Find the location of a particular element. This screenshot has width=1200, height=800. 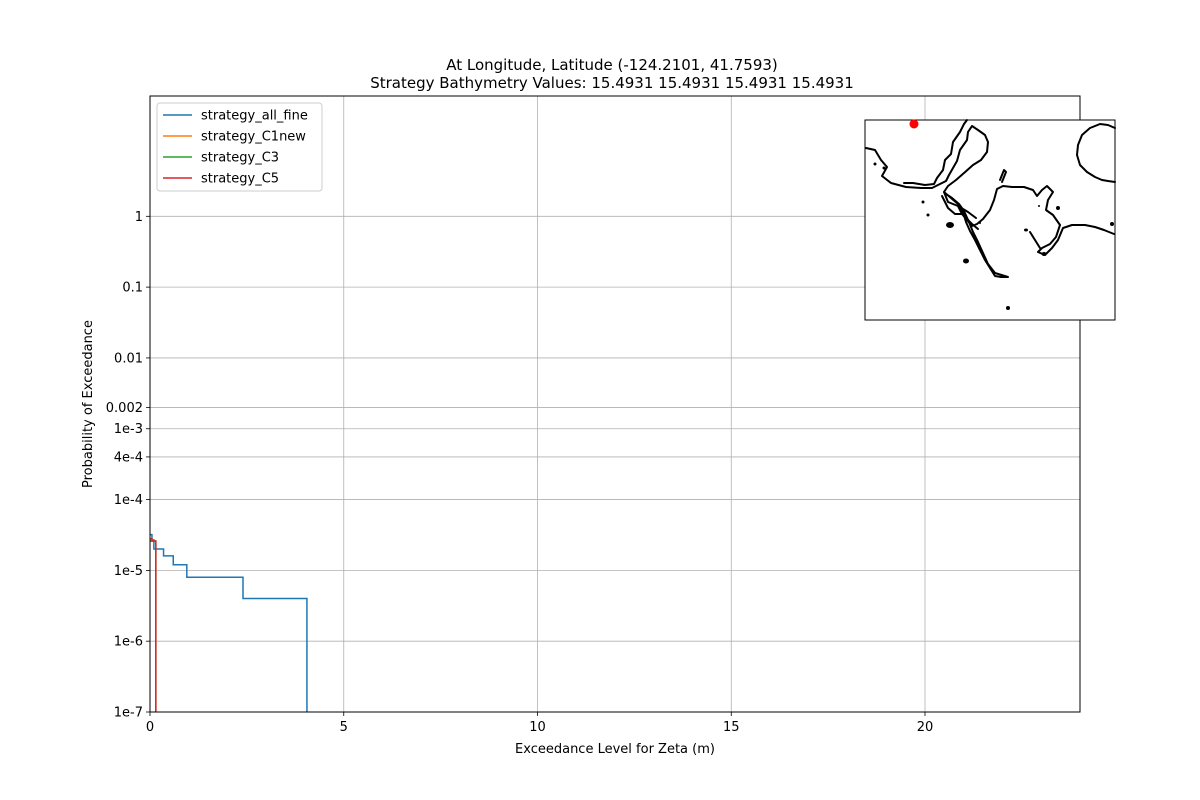

series-lines is located at coordinates (229, 622).